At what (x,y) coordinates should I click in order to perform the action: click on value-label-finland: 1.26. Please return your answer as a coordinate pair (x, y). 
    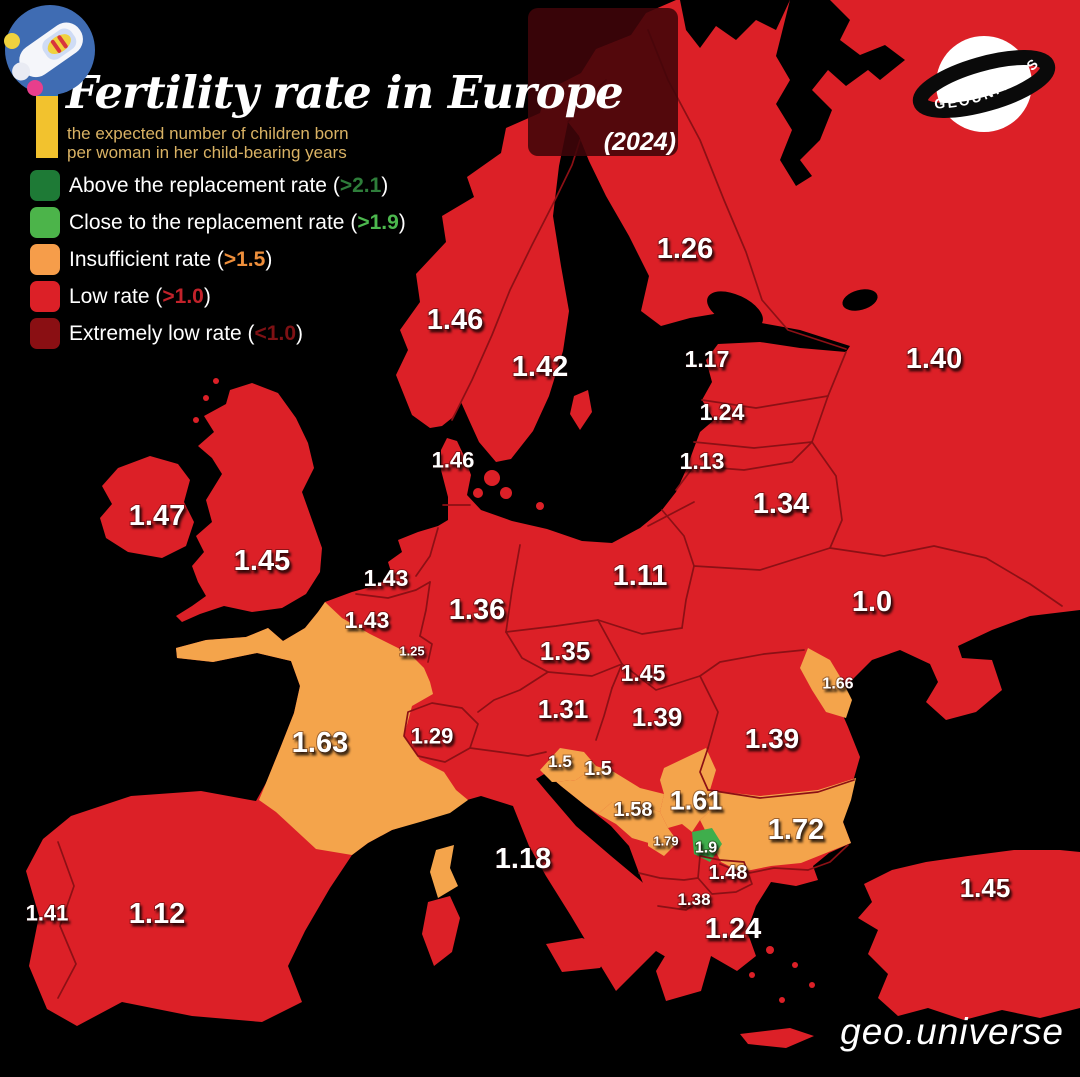
    Looking at the image, I should click on (685, 249).